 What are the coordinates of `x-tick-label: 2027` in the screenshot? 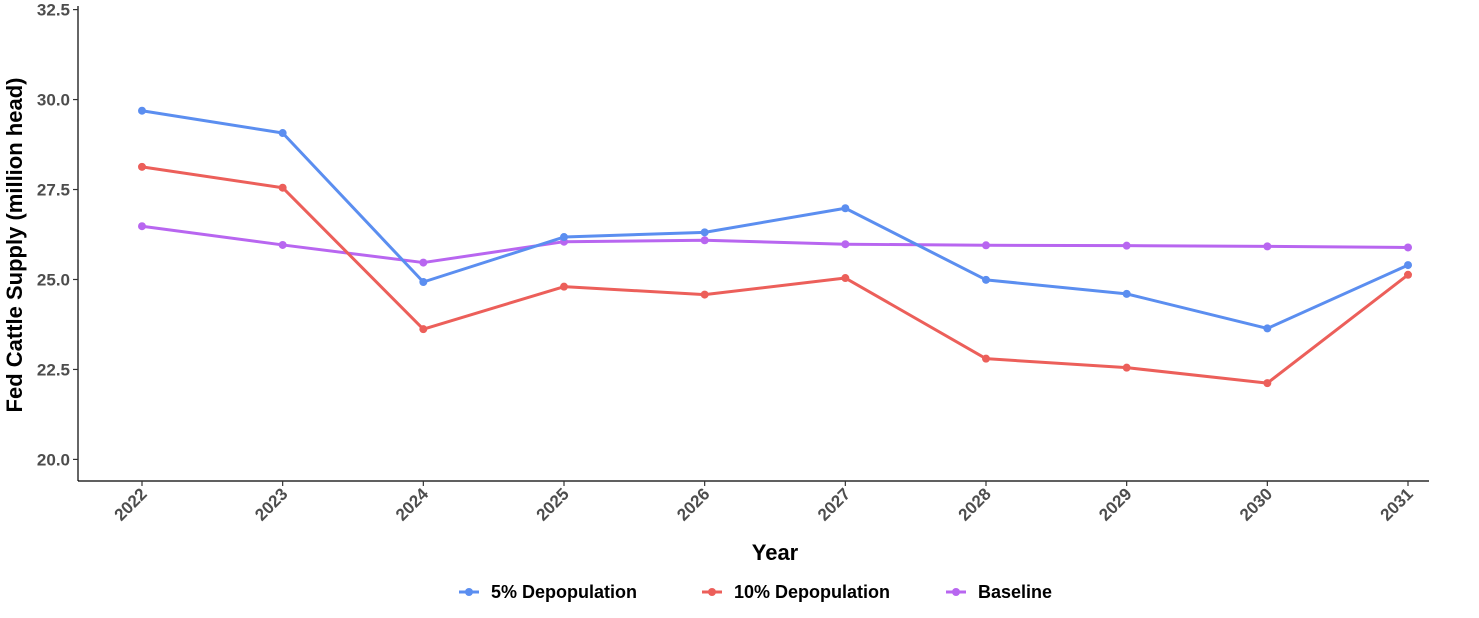 It's located at (834, 504).